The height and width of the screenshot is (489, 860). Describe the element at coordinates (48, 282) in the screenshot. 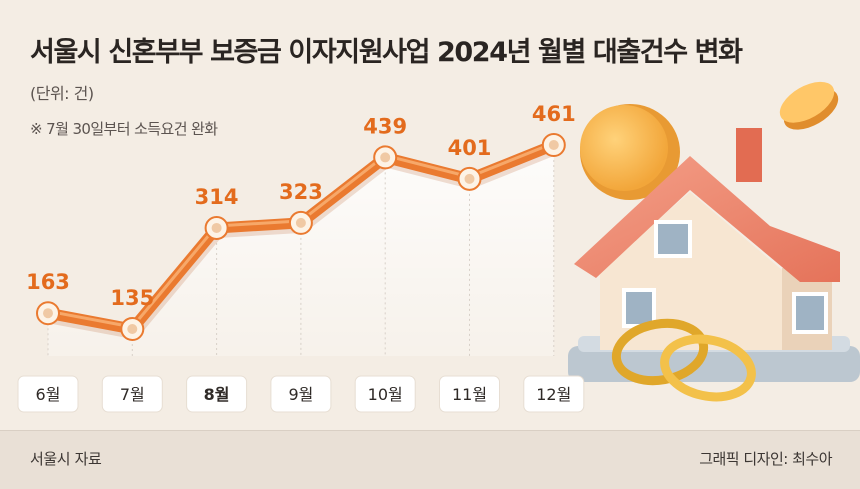

I see `value-label: 163` at that location.